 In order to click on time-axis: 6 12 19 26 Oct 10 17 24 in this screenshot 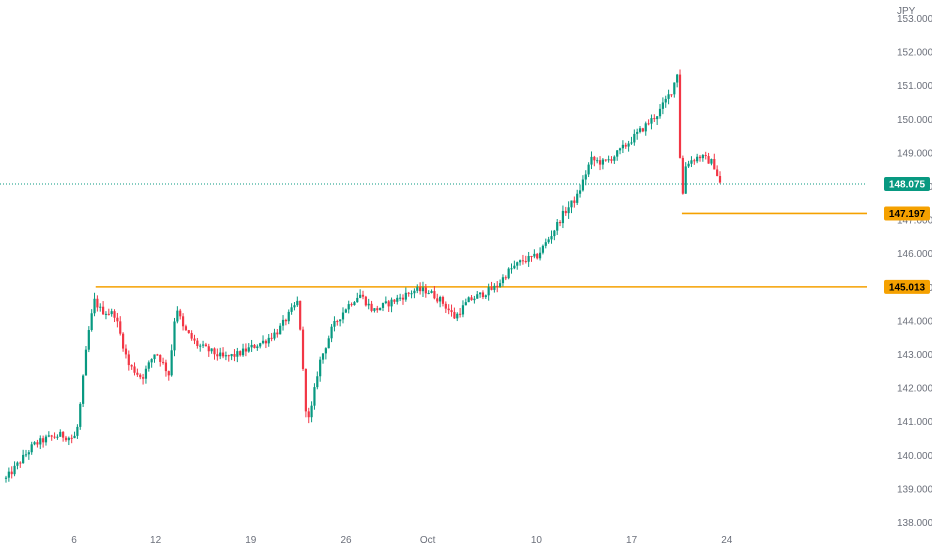, I will do `click(402, 540)`.